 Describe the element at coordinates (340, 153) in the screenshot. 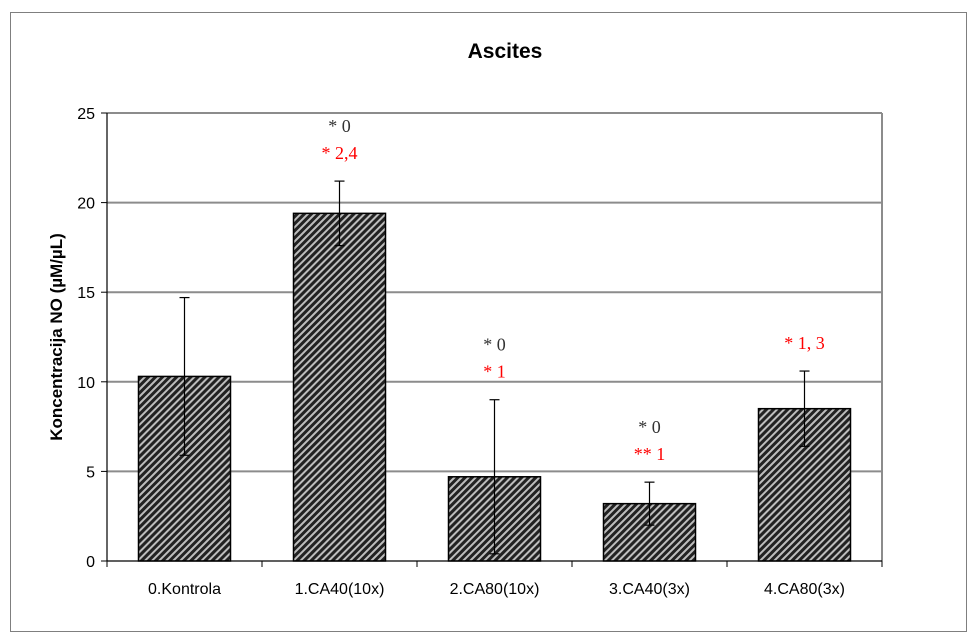

I see `annotation-1-1: * 2,4` at that location.